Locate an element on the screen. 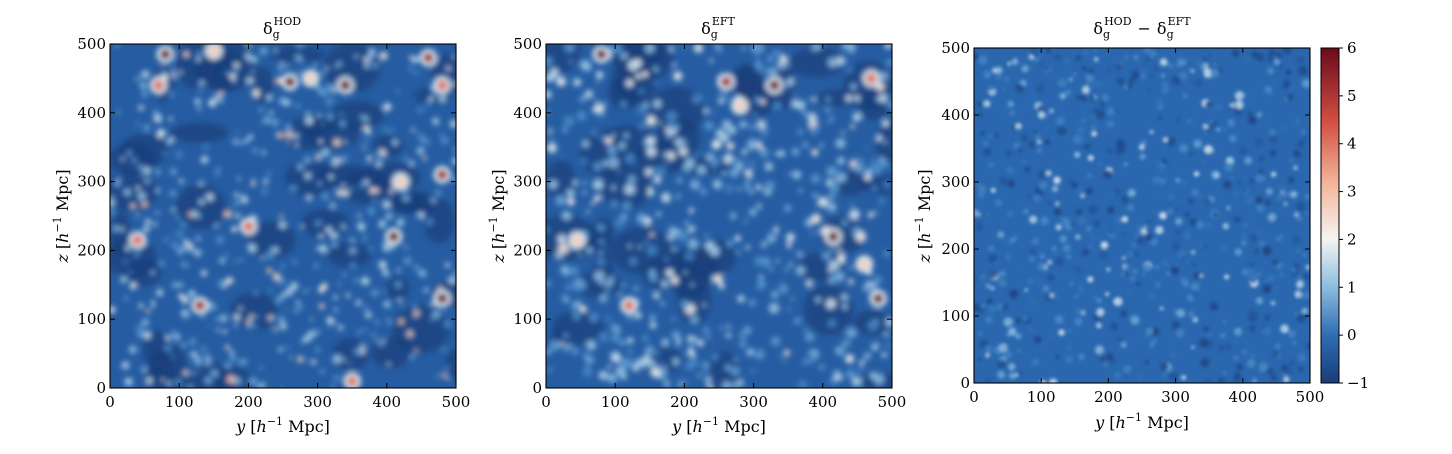 This screenshot has width=1452, height=454. y-tick-label: 0 is located at coordinates (101, 388).